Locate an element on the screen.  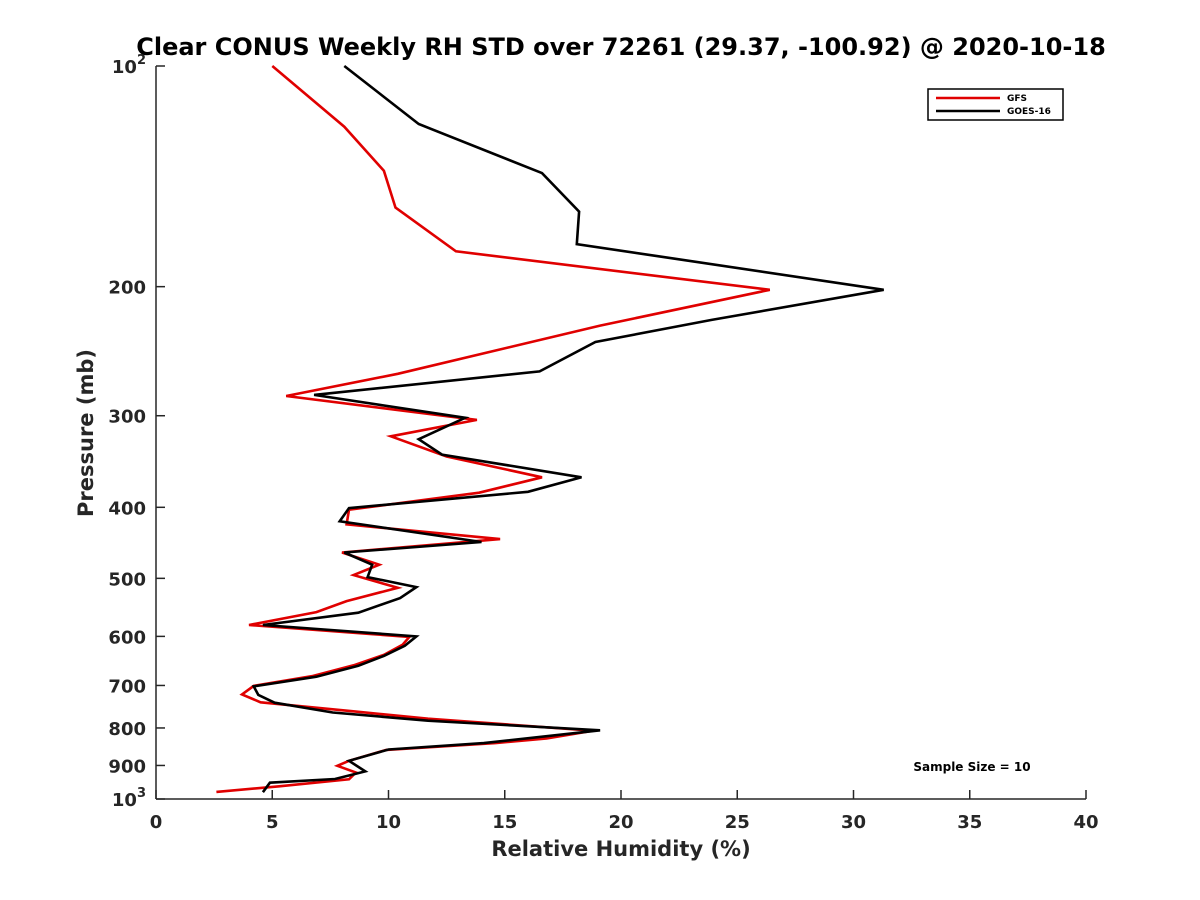
y-tick-label: 700 is located at coordinates (127, 686).